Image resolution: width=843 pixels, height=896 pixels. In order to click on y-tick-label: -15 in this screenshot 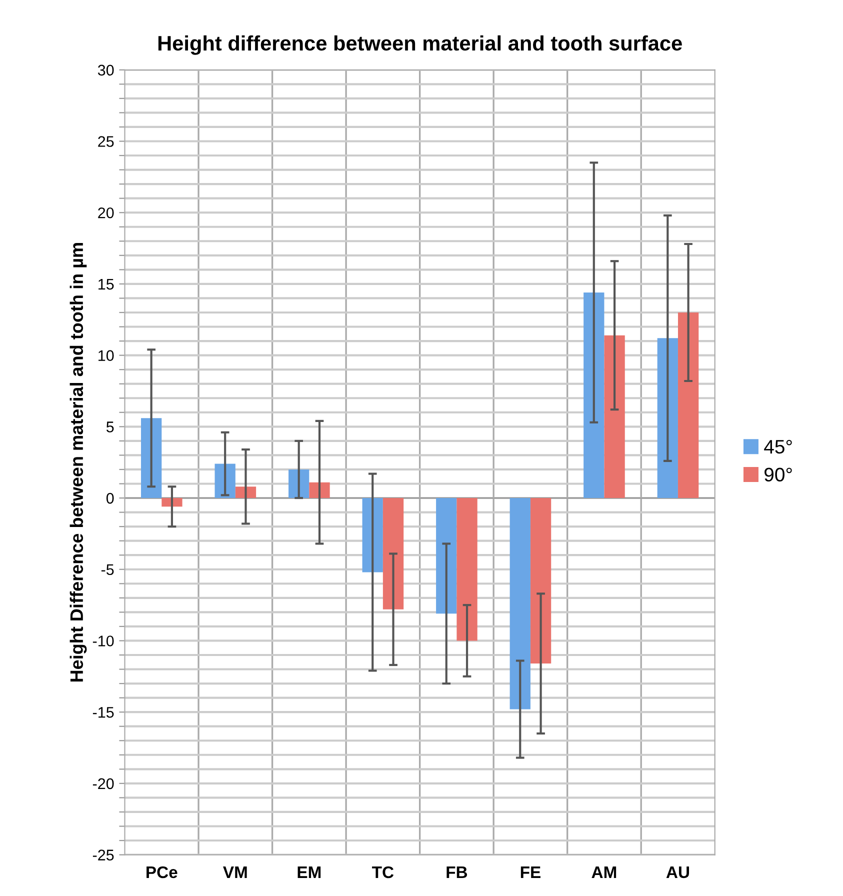, I will do `click(103, 712)`.